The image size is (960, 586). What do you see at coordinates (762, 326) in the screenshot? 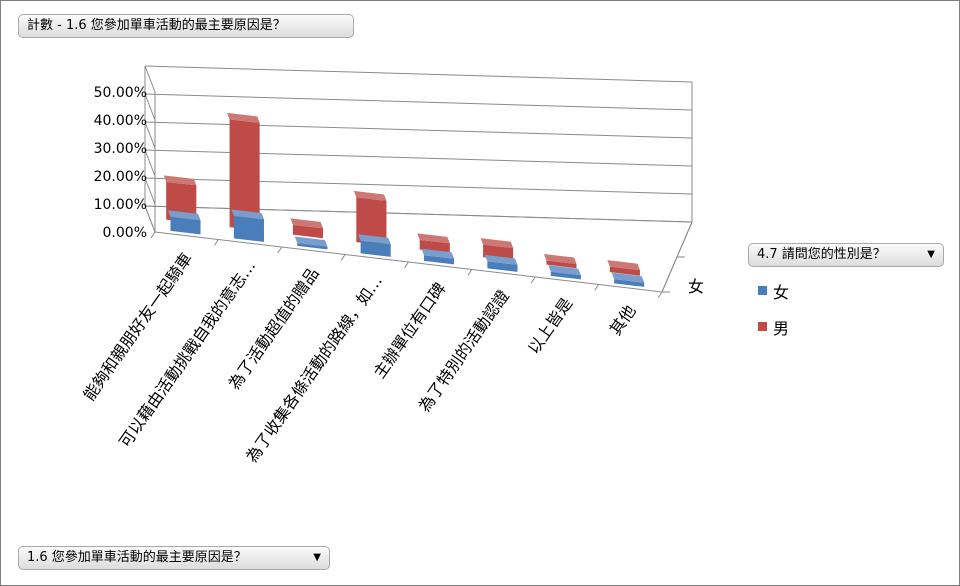
I see `legend-swatch-male` at bounding box center [762, 326].